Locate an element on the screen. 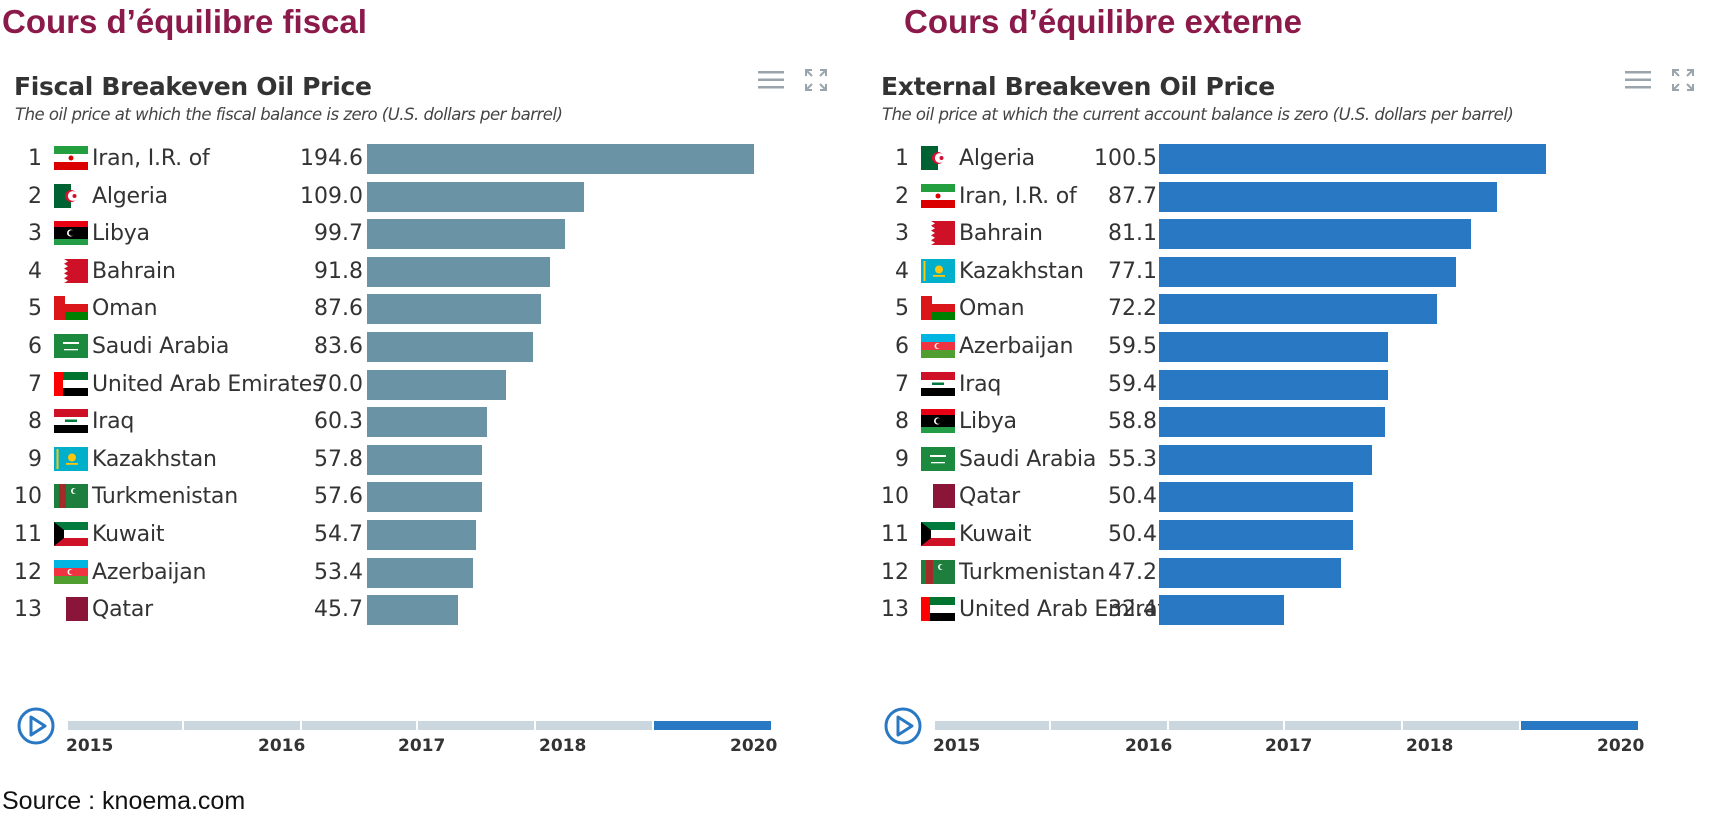  bar-row-algeria: 1 Algeria 100.5 is located at coordinates (1291, 159).